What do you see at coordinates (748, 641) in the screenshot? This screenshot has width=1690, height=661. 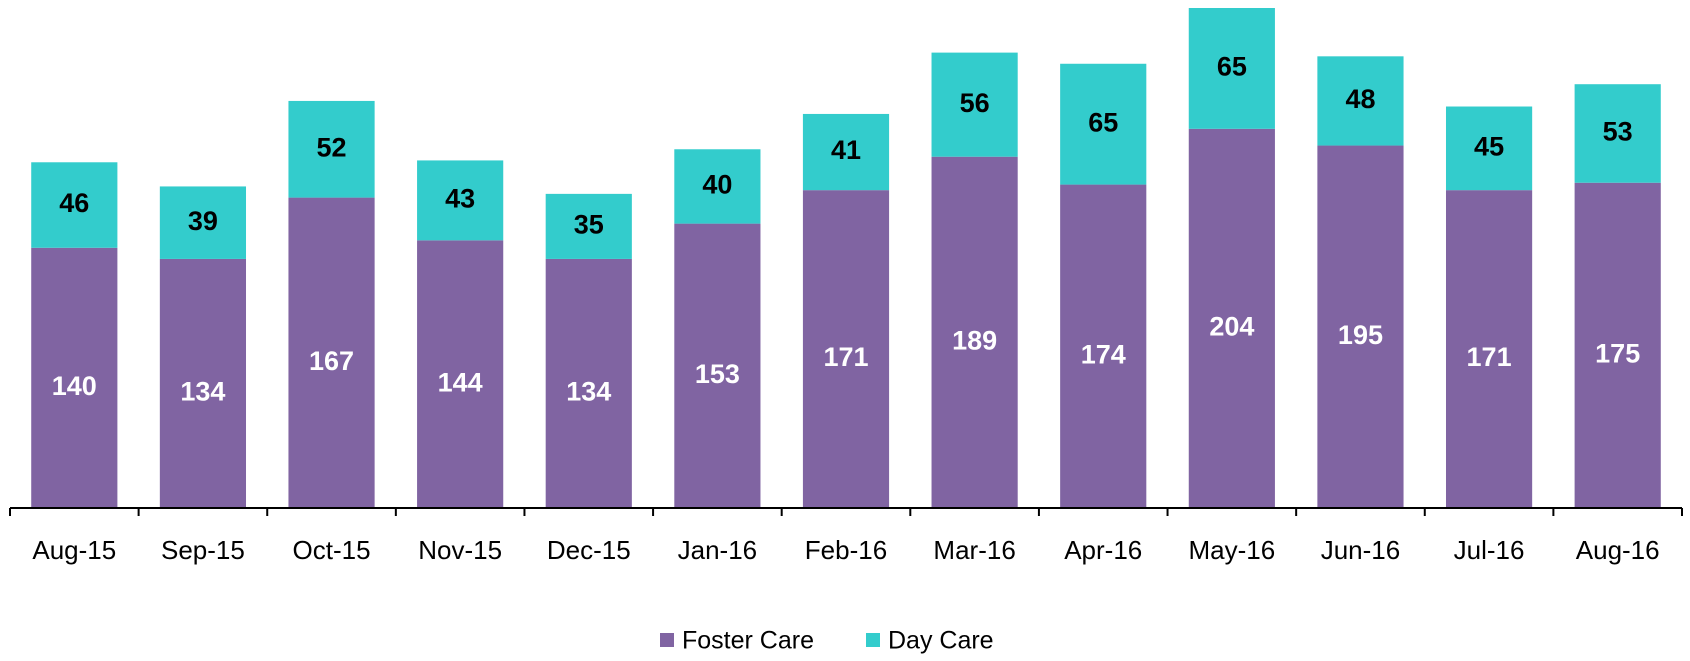 I see `legend-label: Foster Care` at bounding box center [748, 641].